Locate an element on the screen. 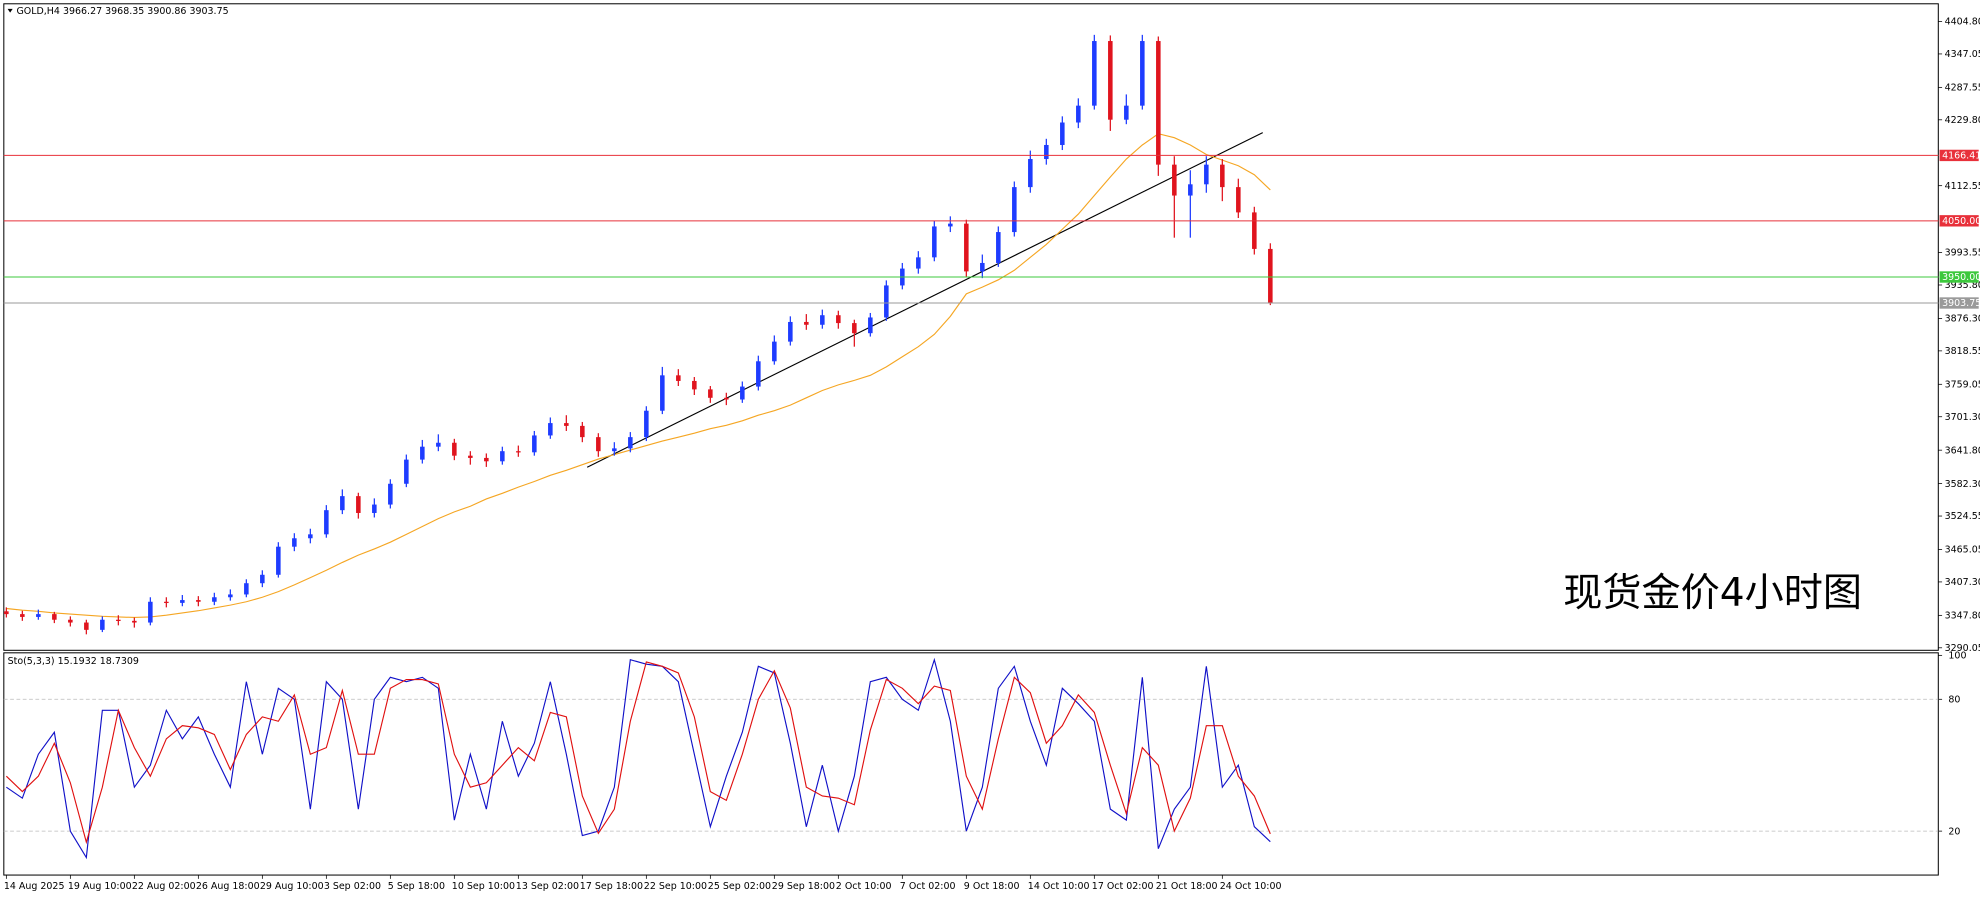  y-tick-label: 3935.80 is located at coordinates (1962, 285).